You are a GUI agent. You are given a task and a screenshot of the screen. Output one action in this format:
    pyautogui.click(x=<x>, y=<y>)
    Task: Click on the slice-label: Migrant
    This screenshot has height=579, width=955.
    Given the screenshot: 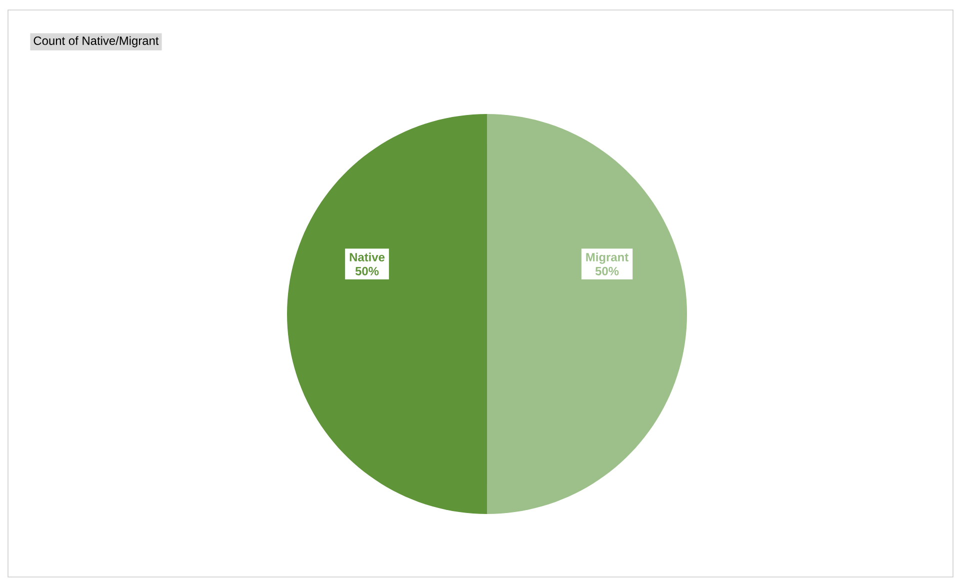 What is the action you would take?
    pyautogui.click(x=607, y=258)
    